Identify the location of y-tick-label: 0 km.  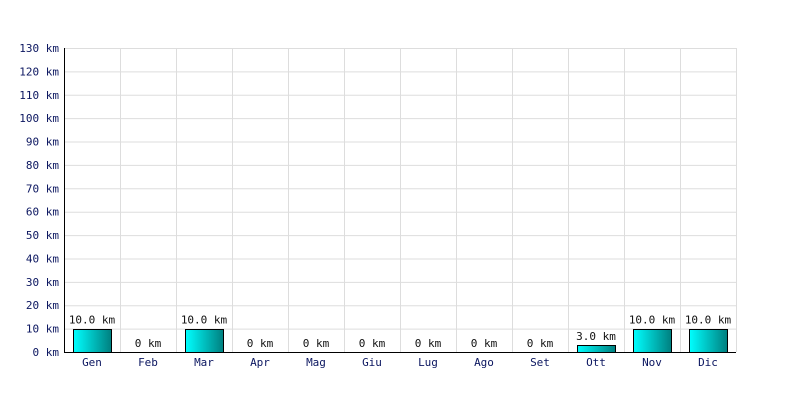
(46, 352).